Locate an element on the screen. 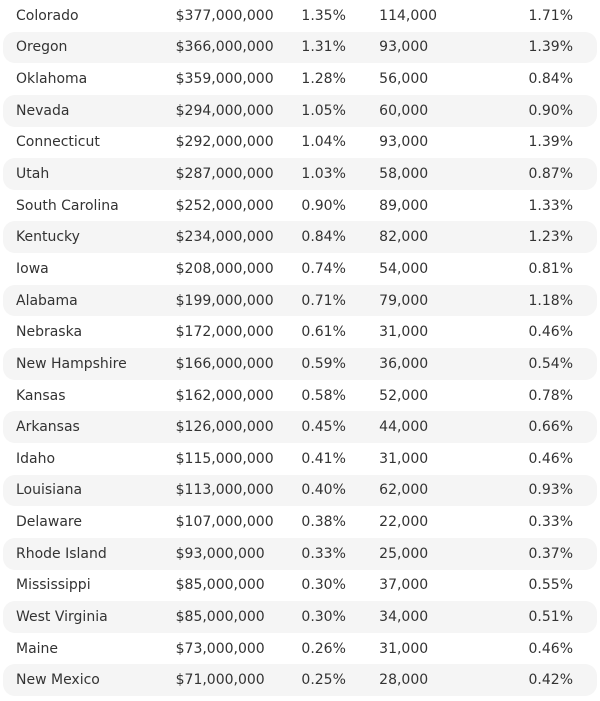 Image resolution: width=600 pixels, height=701 pixels. share-cell: 0.38% is located at coordinates (323, 522).